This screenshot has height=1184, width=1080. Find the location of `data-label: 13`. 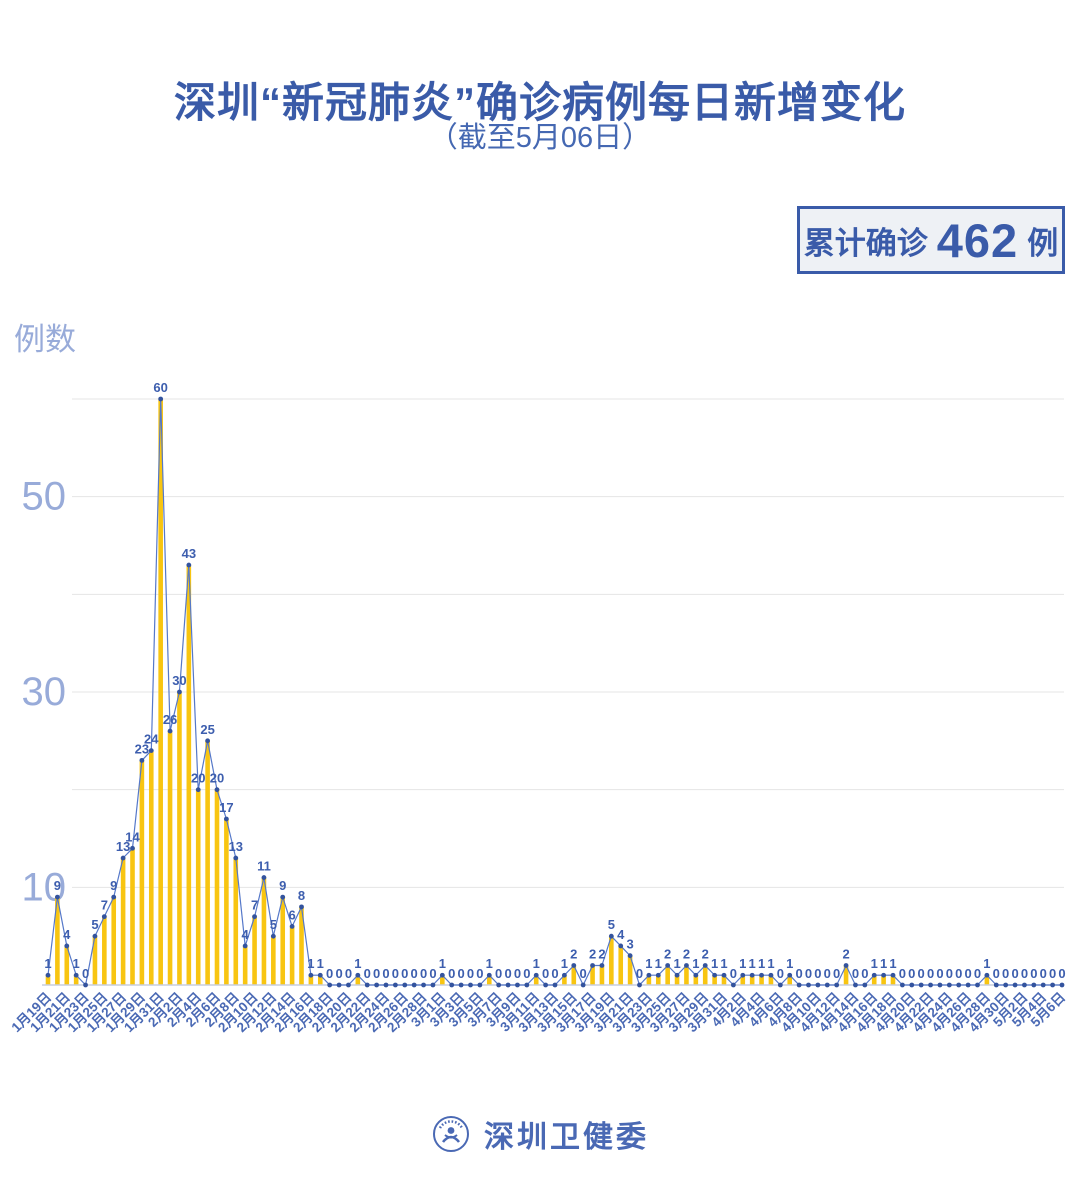

data-label: 13 is located at coordinates (123, 846).